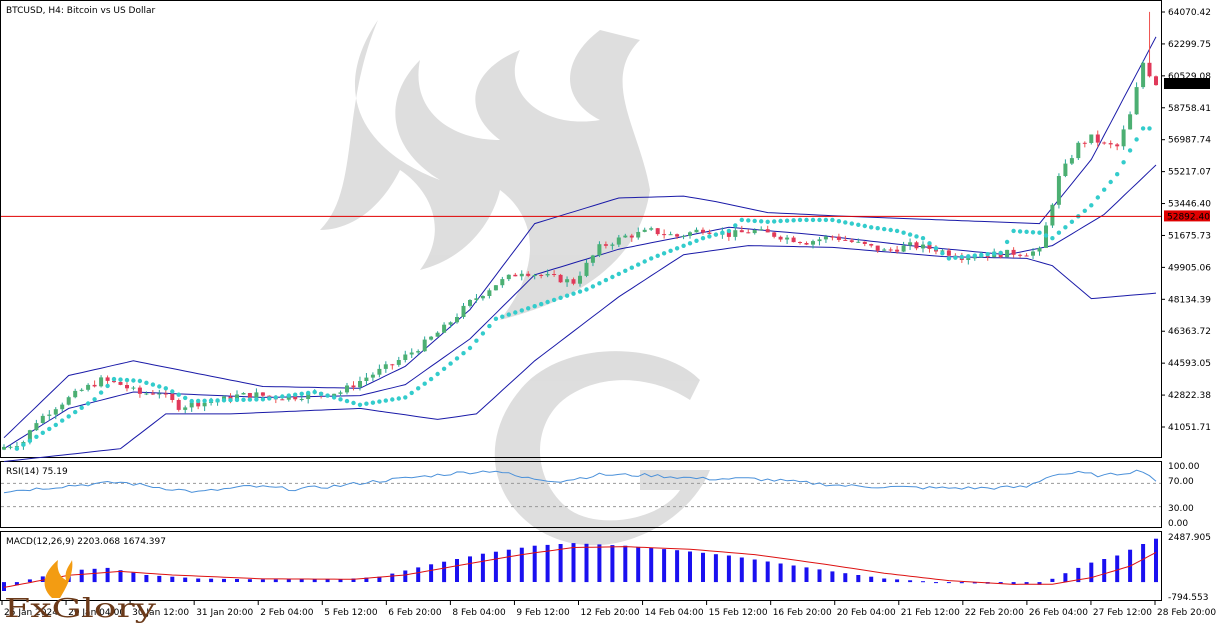 The height and width of the screenshot is (625, 1221). What do you see at coordinates (738, 613) in the screenshot?
I see `time-tick-label: 15 Feb 12:00` at bounding box center [738, 613].